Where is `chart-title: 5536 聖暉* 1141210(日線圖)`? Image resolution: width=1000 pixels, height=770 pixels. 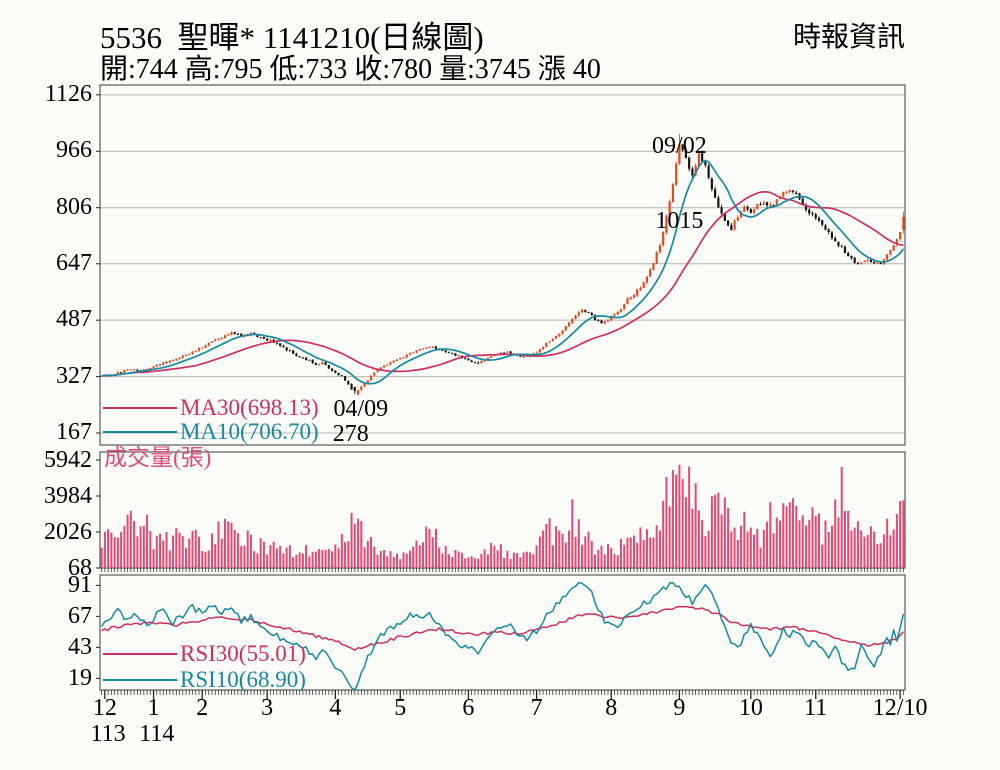
chart-title: 5536 聖暉* 1141210(日線圖) is located at coordinates (292, 37).